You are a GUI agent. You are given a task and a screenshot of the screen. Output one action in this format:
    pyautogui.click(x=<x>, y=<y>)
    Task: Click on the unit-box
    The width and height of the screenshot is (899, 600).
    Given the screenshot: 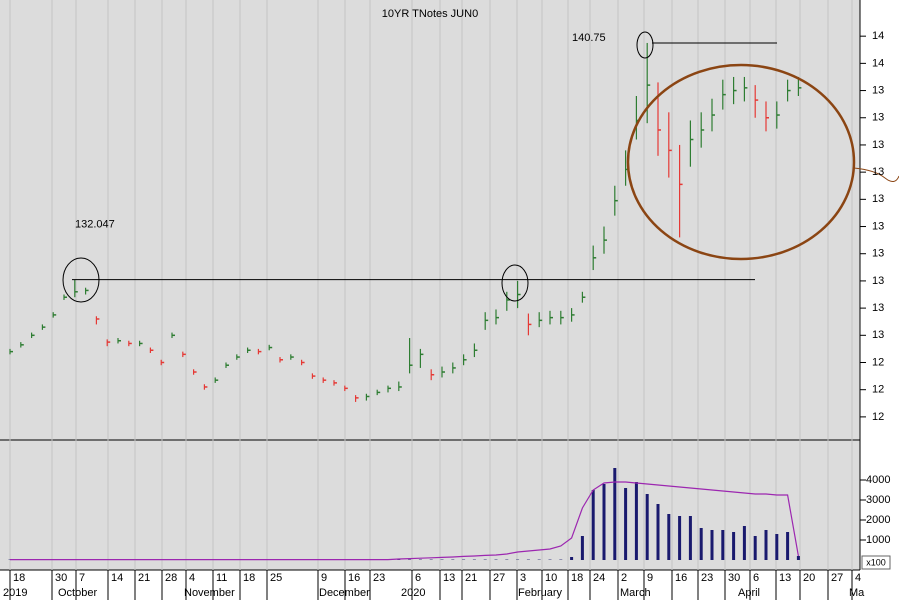 What is the action you would take?
    pyautogui.click(x=876, y=562)
    